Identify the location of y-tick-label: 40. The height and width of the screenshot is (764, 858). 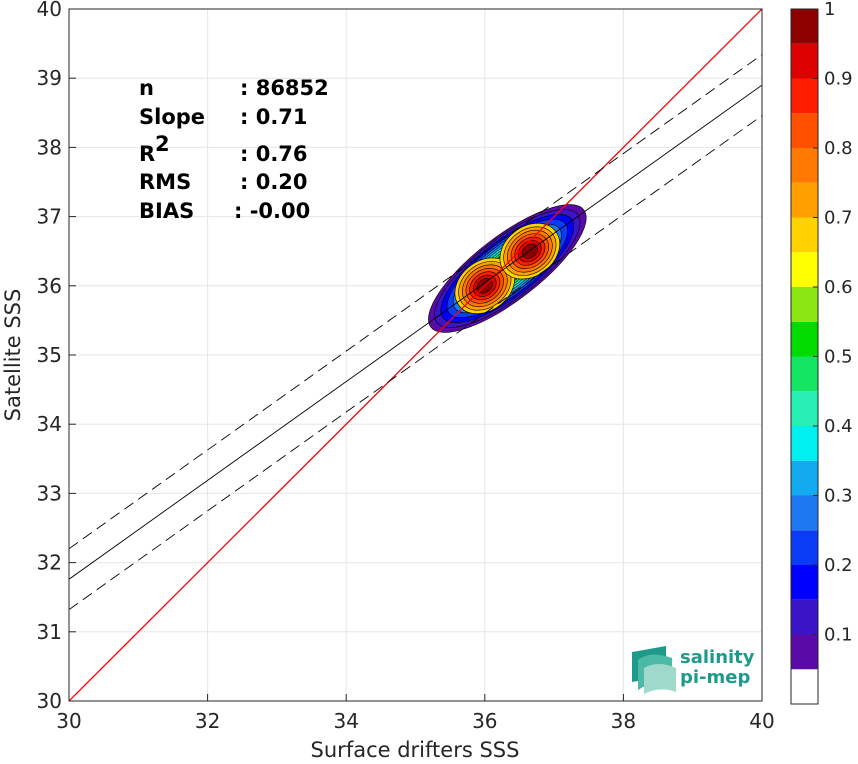
(49, 10).